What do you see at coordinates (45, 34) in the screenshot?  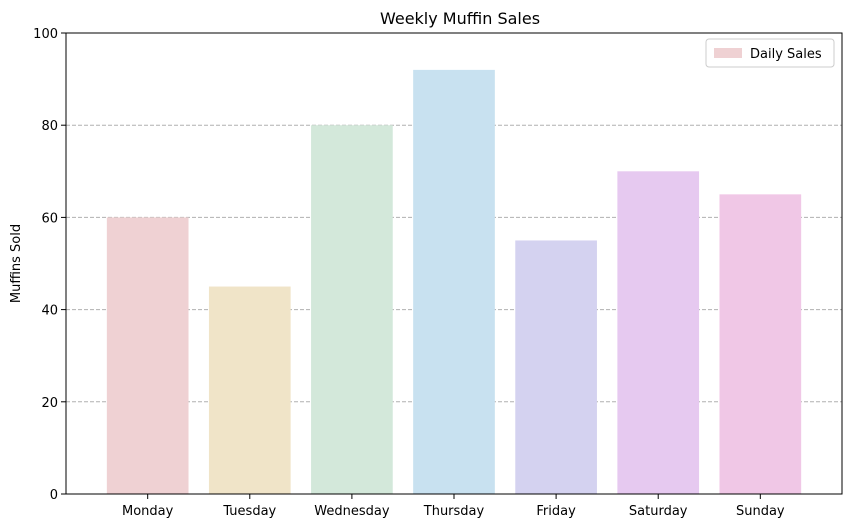 I see `y-tick-label: 100` at bounding box center [45, 34].